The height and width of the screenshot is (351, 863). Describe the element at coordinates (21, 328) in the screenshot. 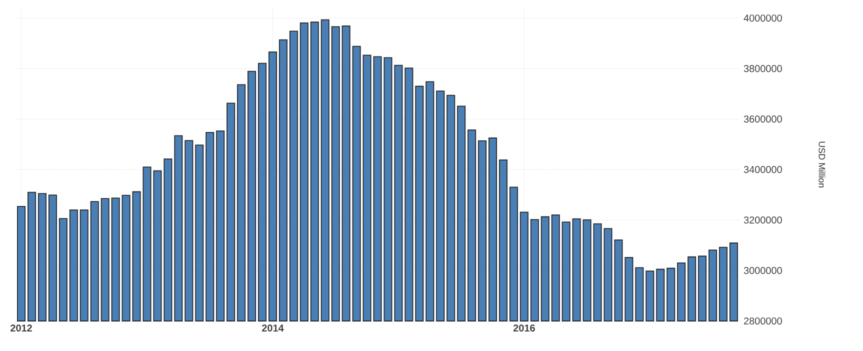

I see `x-tick-label: 2012` at that location.